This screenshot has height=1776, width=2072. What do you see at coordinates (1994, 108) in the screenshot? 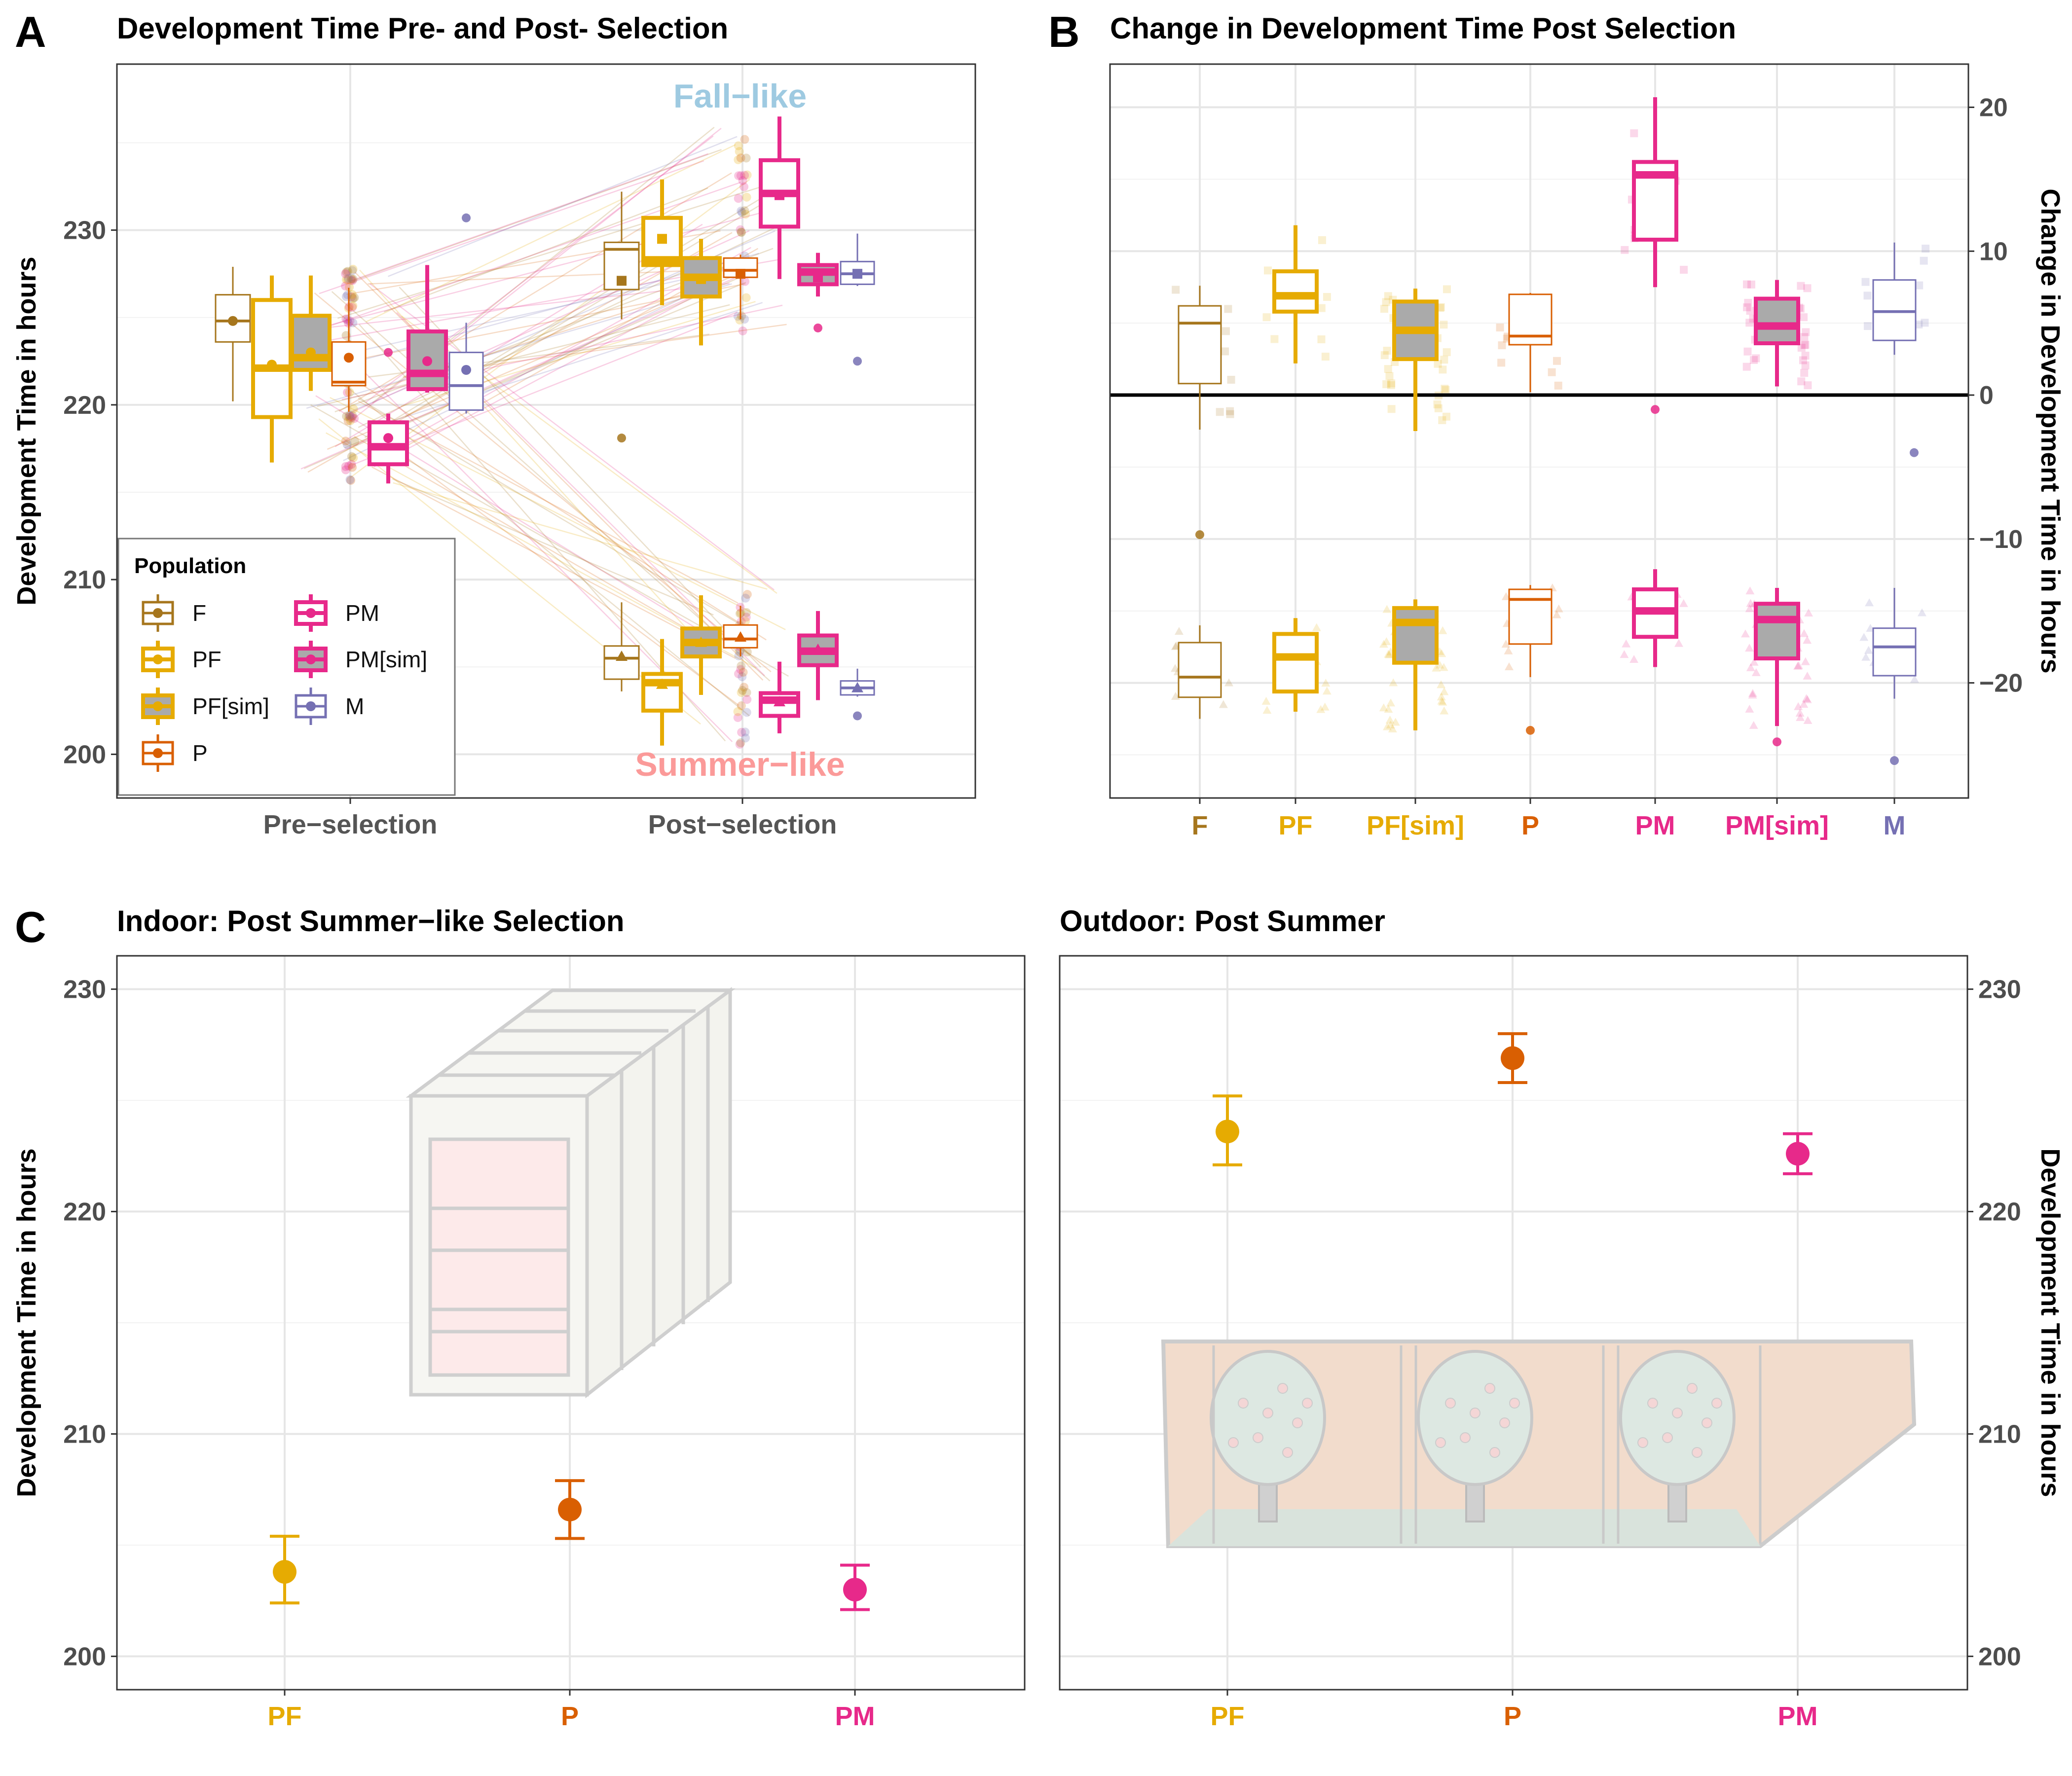
I see `y-tick-label: 20` at bounding box center [1994, 108].